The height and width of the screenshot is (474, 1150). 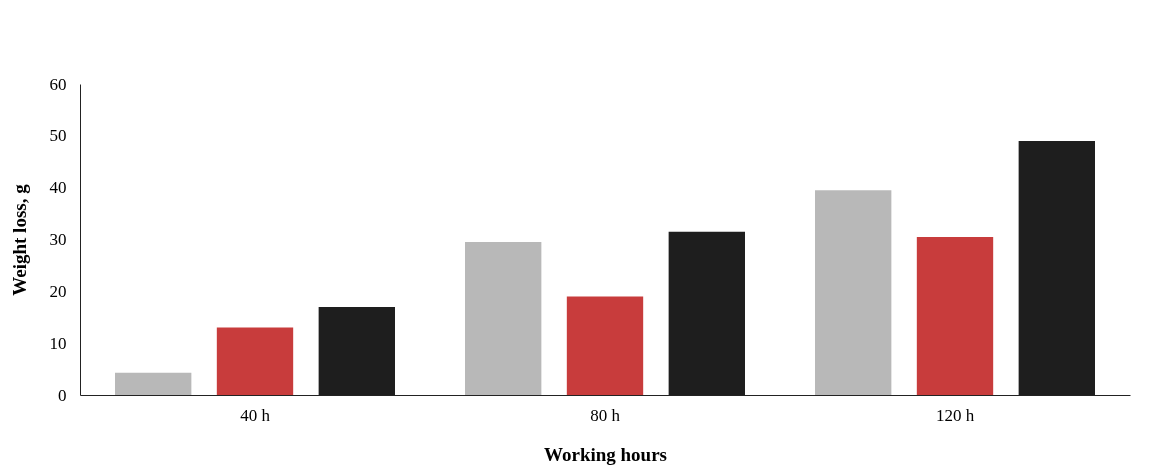 What do you see at coordinates (58, 239) in the screenshot?
I see `y-tick-label: 30` at bounding box center [58, 239].